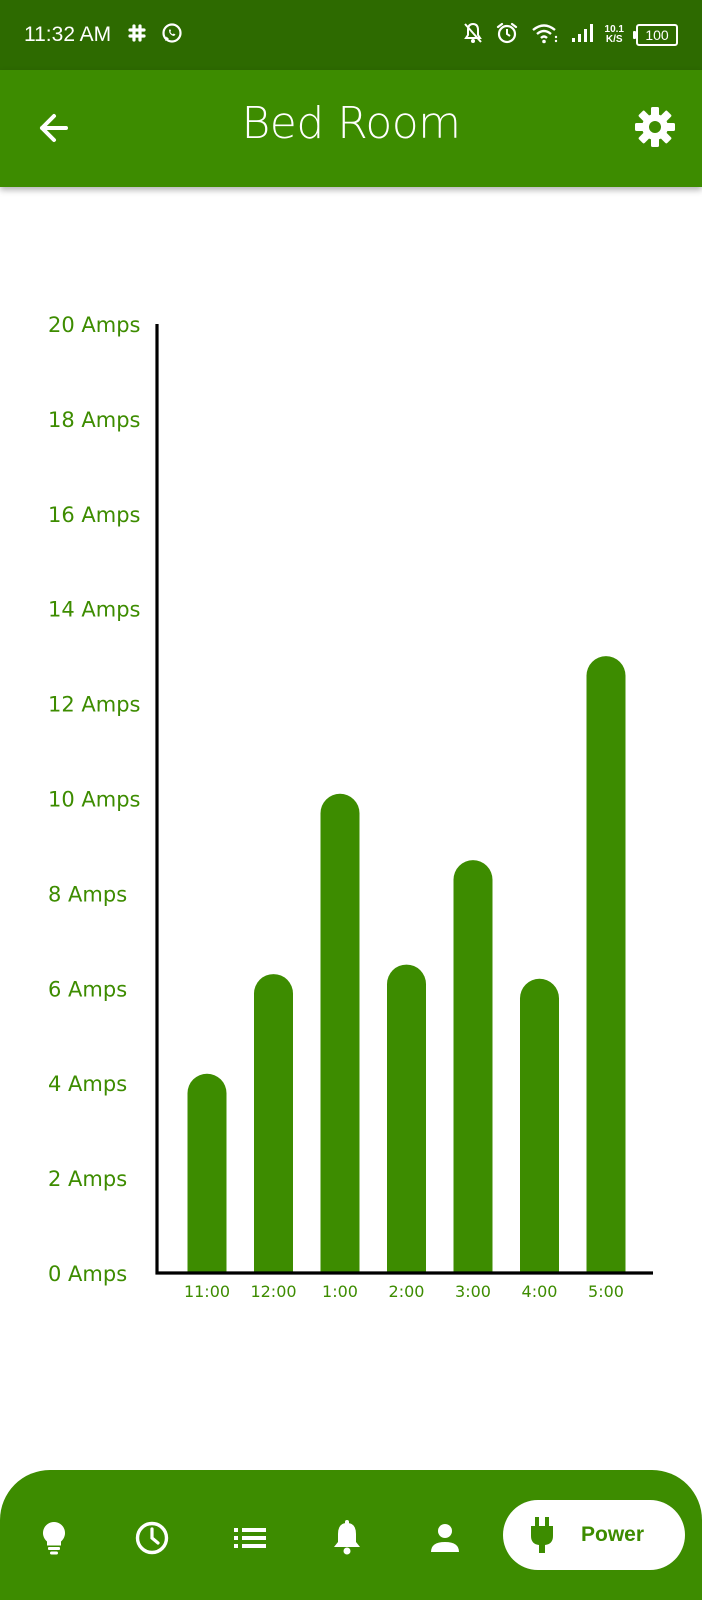 The width and height of the screenshot is (702, 1600). I want to click on bottom-navigation: Power, so click(351, 1535).